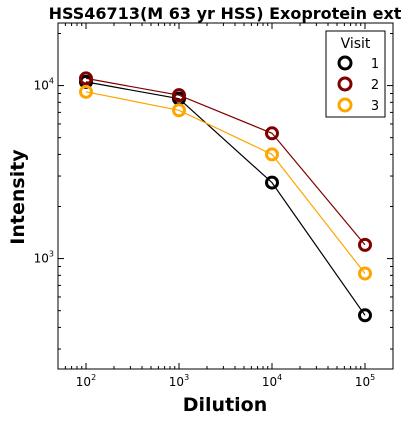  Describe the element at coordinates (18, 197) in the screenshot. I see `y-axis-label: Intensity` at that location.